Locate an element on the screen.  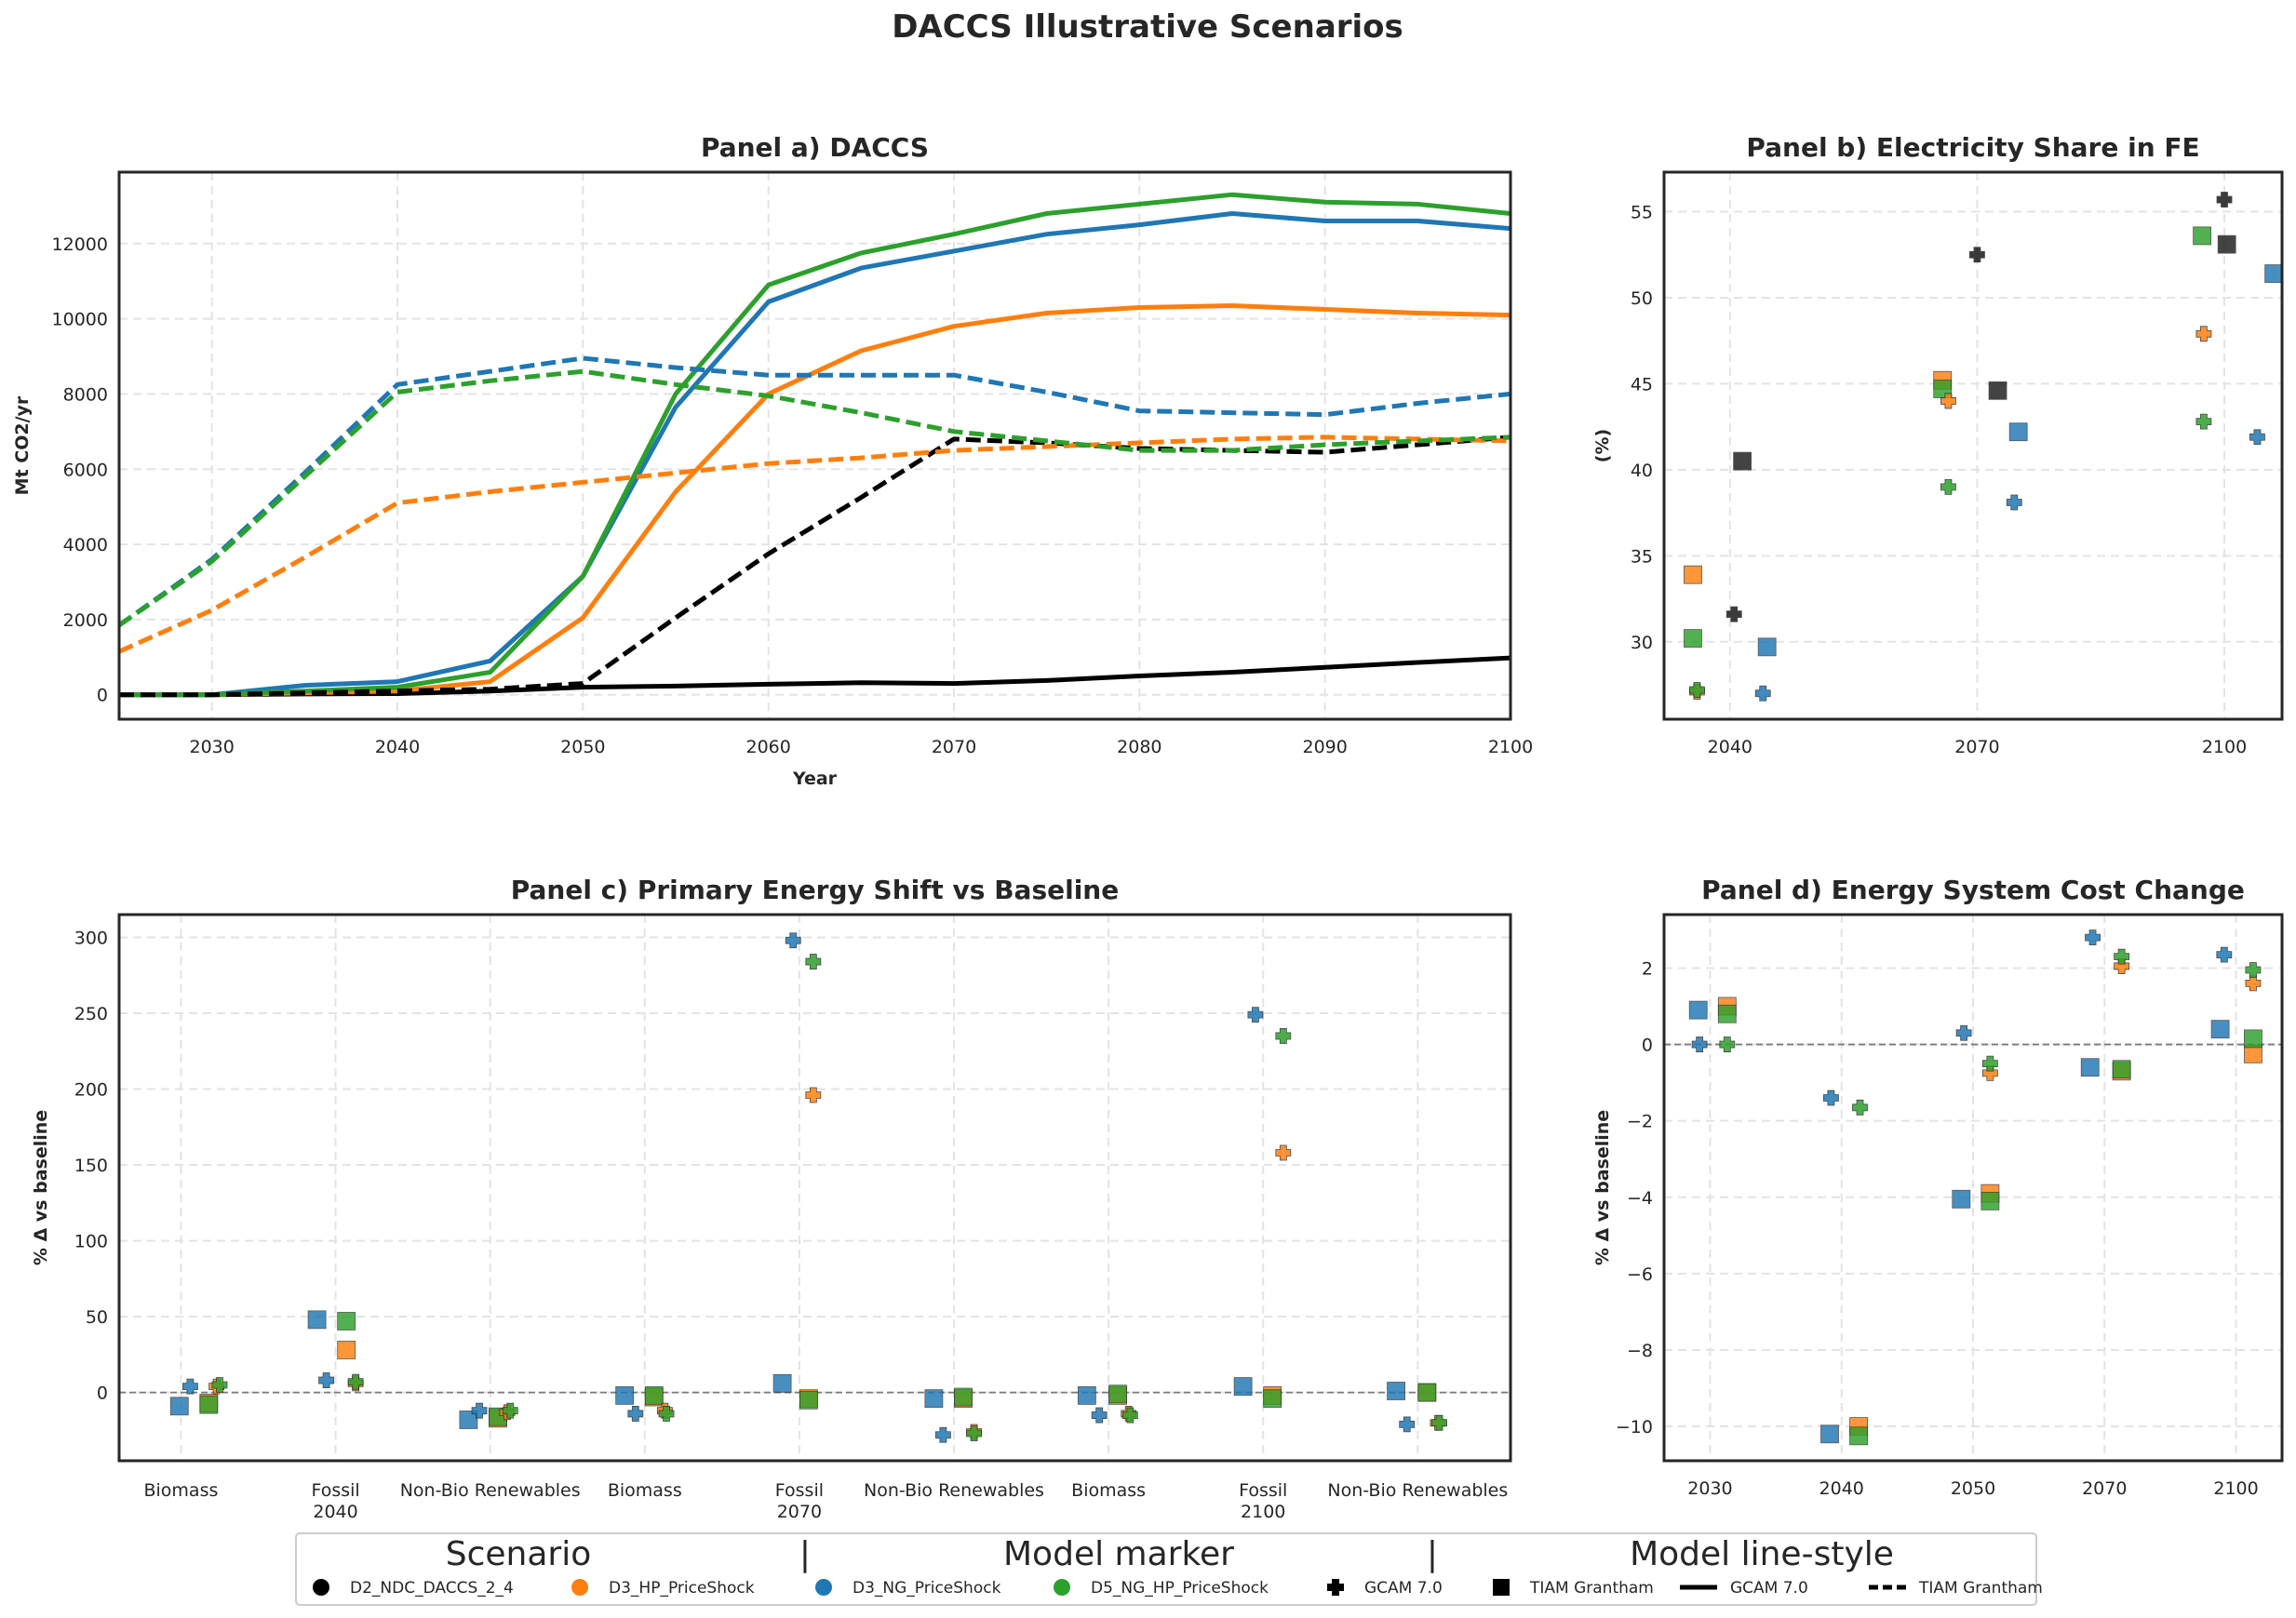
y-axis-label: (%) is located at coordinates (1603, 445).